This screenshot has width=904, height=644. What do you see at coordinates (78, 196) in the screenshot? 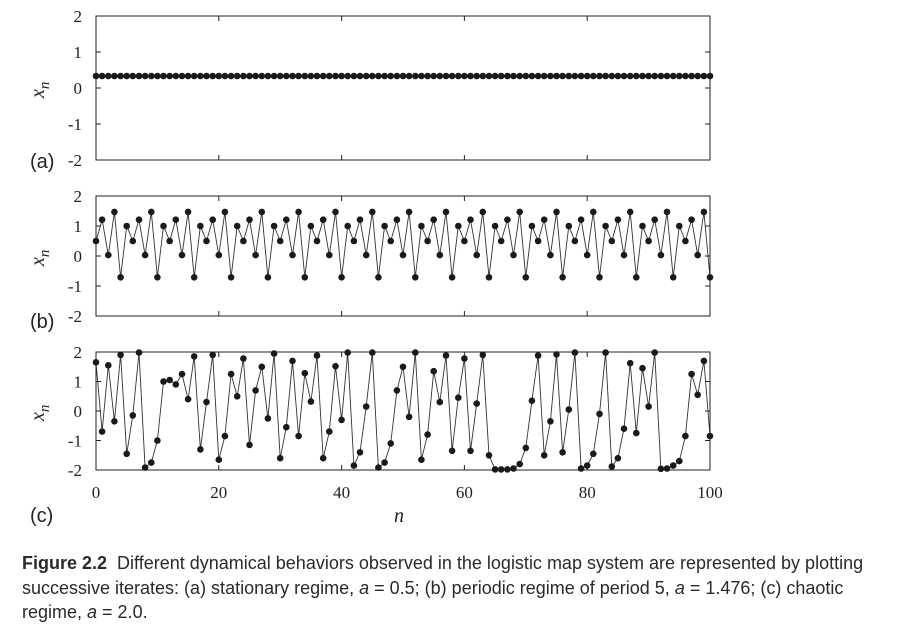
I see `y-tick-label: 2` at bounding box center [78, 196].